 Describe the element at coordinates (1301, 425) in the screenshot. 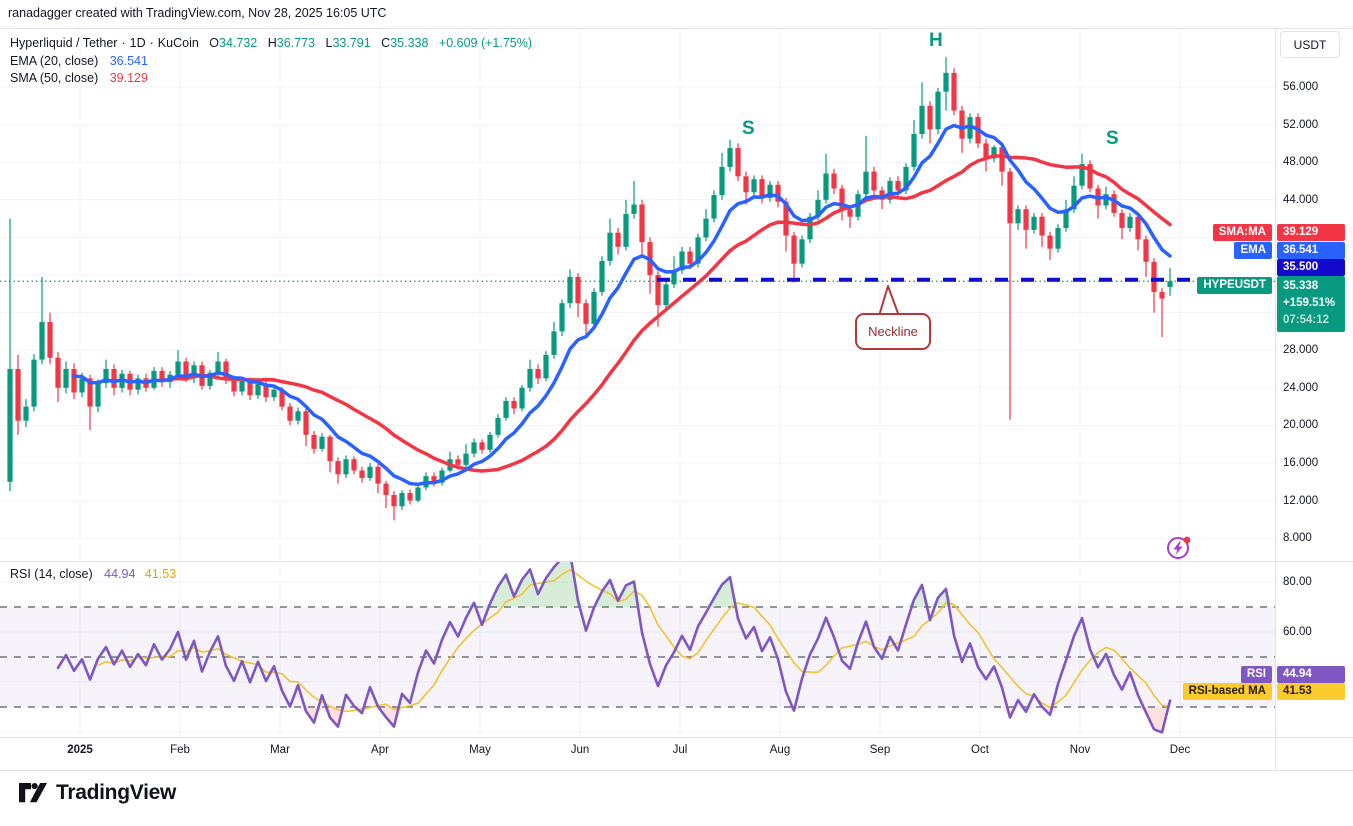

I see `price-tick: 20.000` at that location.